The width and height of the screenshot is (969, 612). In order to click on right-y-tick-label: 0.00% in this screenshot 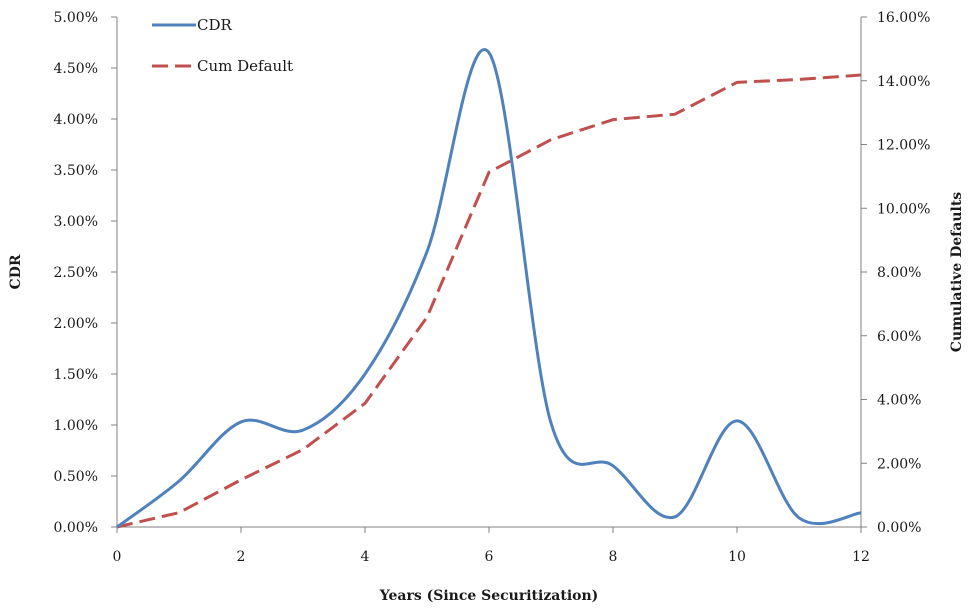, I will do `click(899, 528)`.